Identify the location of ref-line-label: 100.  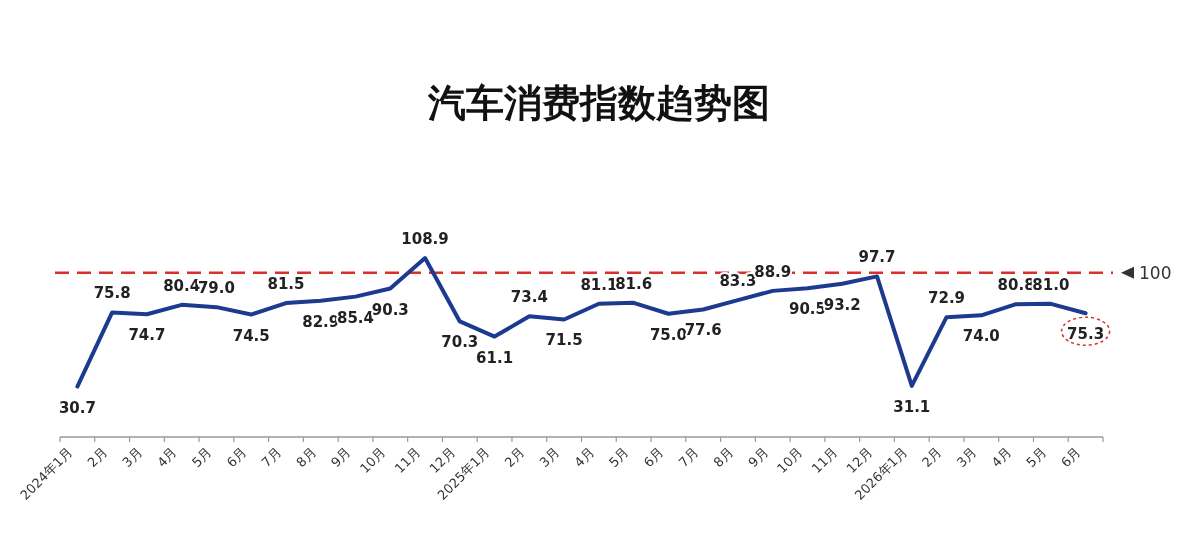
(1155, 272).